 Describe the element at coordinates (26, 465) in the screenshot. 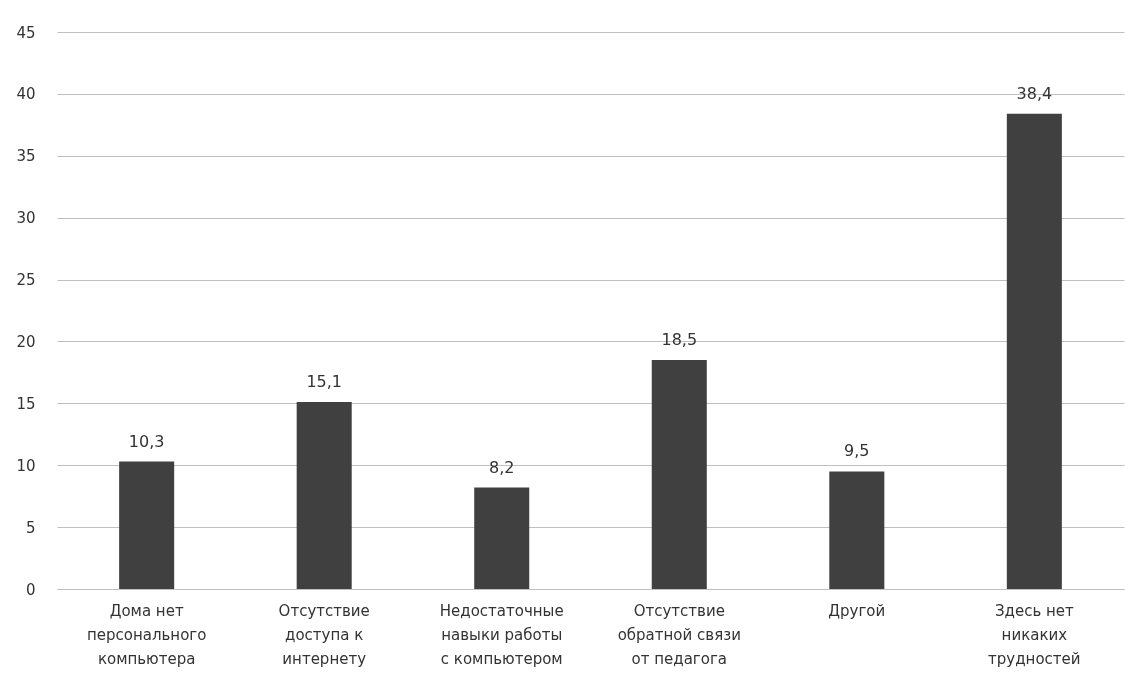

I see `y-tick-label: 10` at that location.